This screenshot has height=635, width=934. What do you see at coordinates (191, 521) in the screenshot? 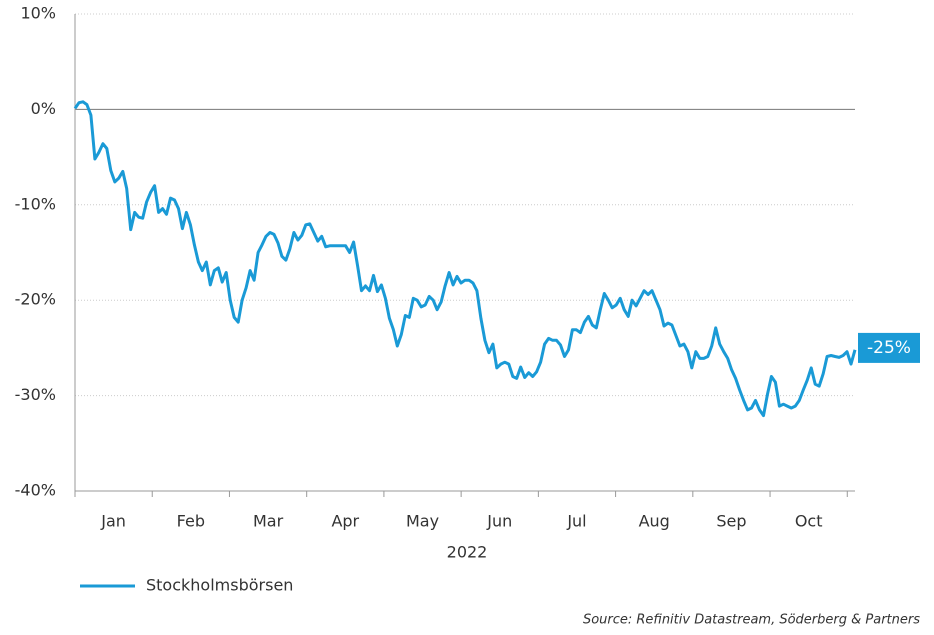
I see `x-tick-label: Feb` at bounding box center [191, 521].